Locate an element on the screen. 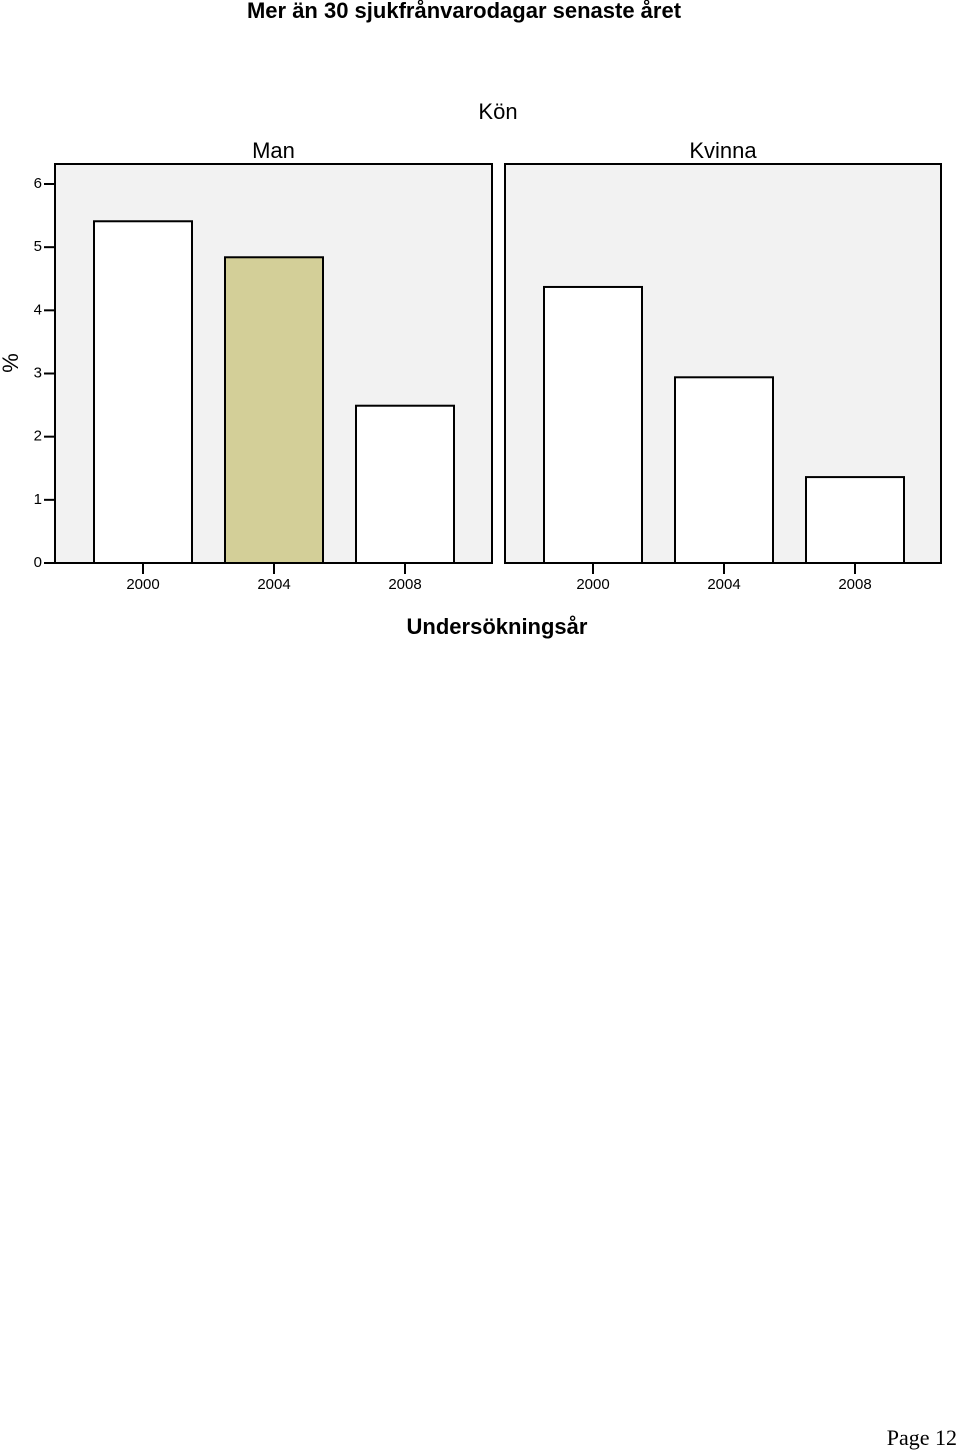 The width and height of the screenshot is (960, 1453). y-tick-label: 0 is located at coordinates (38, 562).